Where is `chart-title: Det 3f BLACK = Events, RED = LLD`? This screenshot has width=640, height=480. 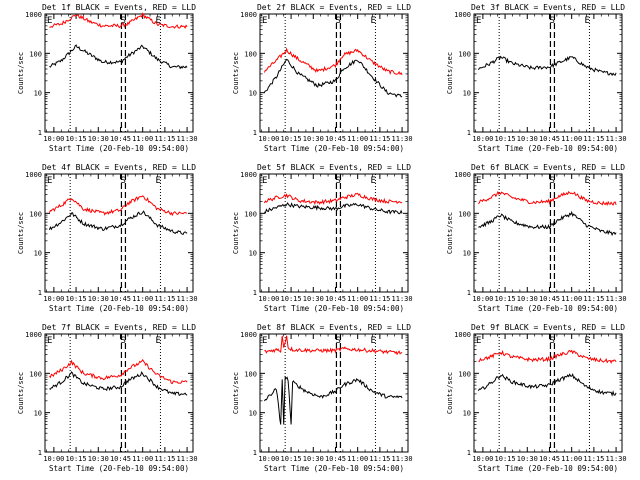 chart-title: Det 3f BLACK = Events, RED = LLD is located at coordinates (548, 7).